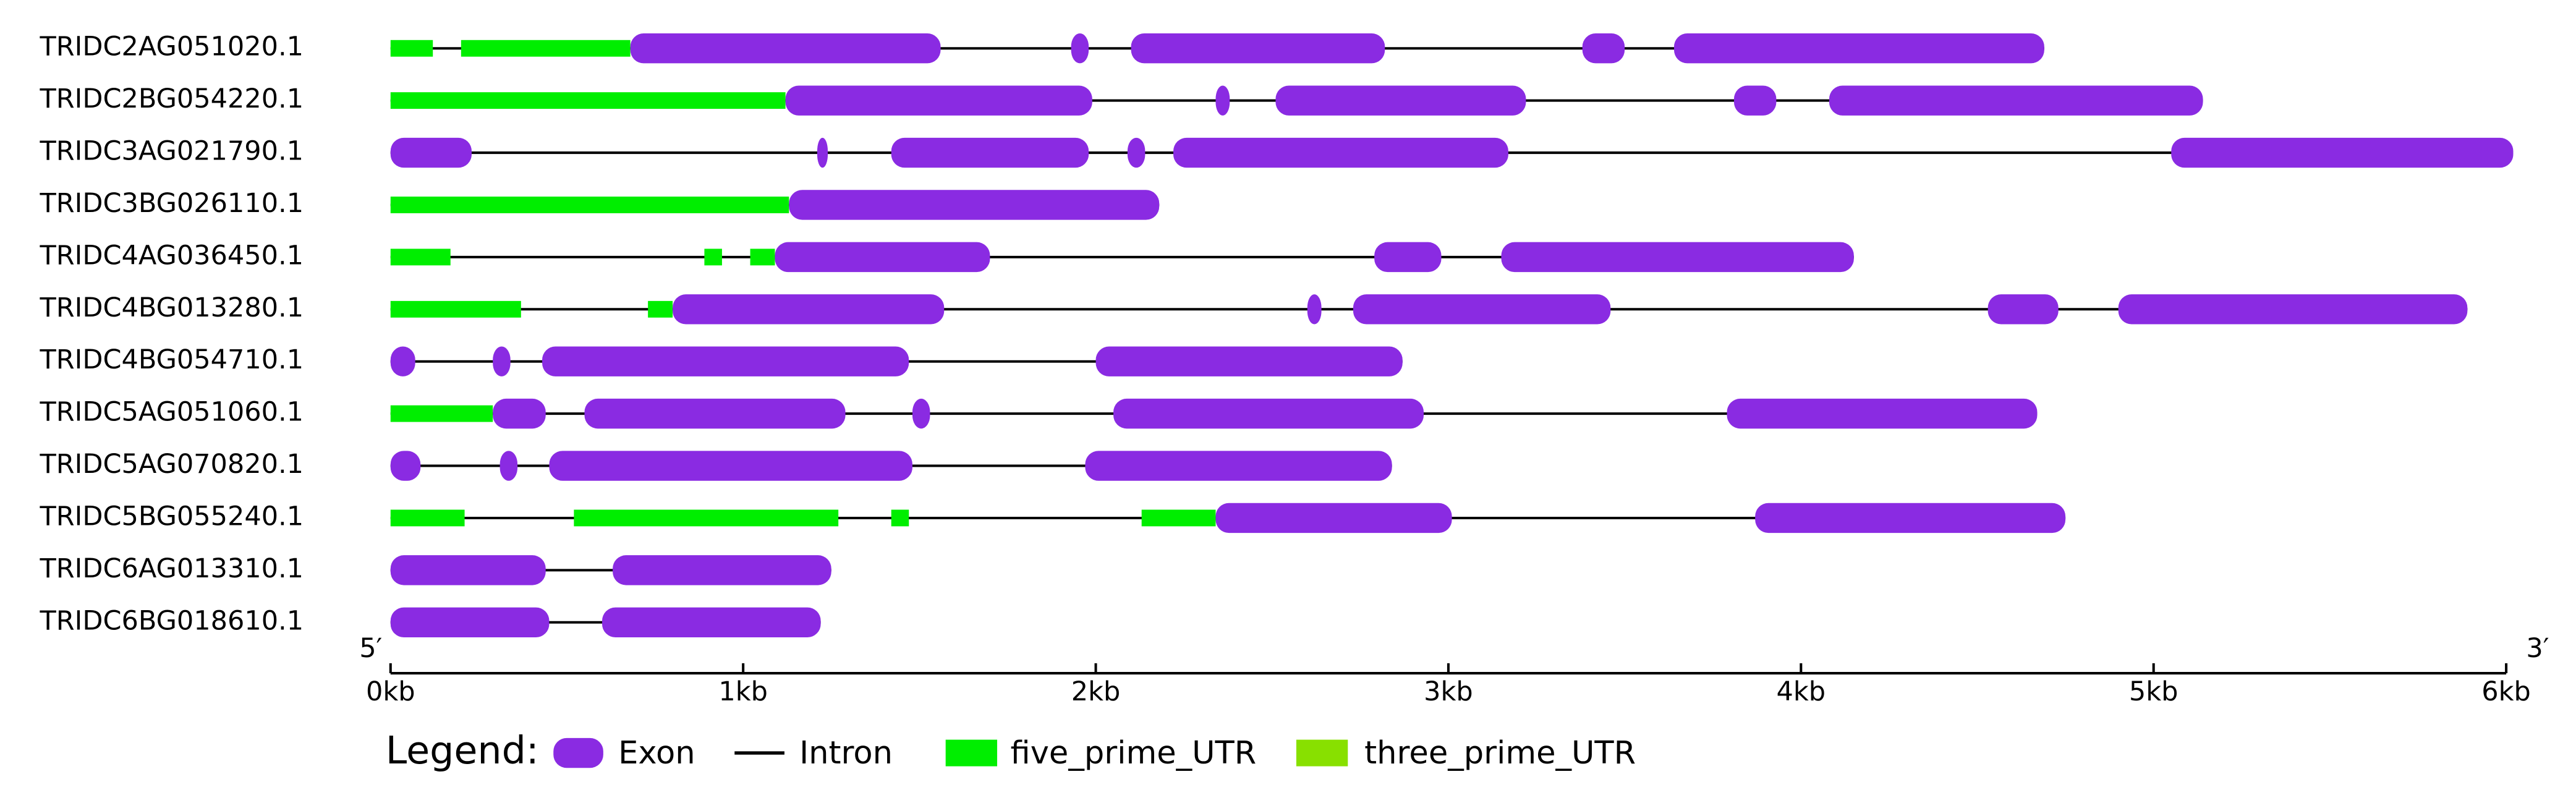  Describe the element at coordinates (172, 47) in the screenshot. I see `gene-name: TRIDC2AG051020.1` at that location.